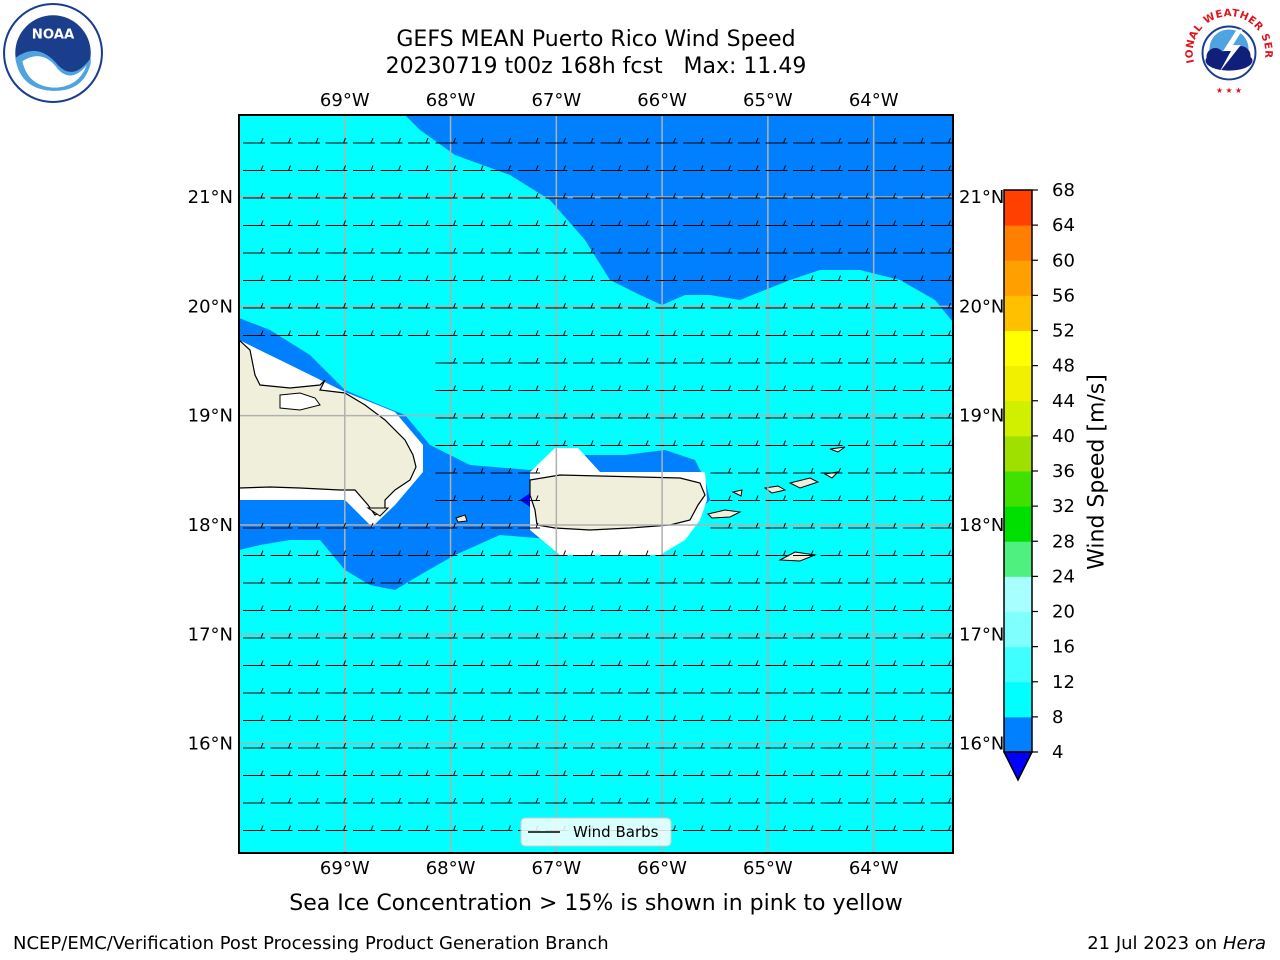 This screenshot has height=960, width=1280. I want to click on colorbar-tick-label: 32, so click(1063, 506).